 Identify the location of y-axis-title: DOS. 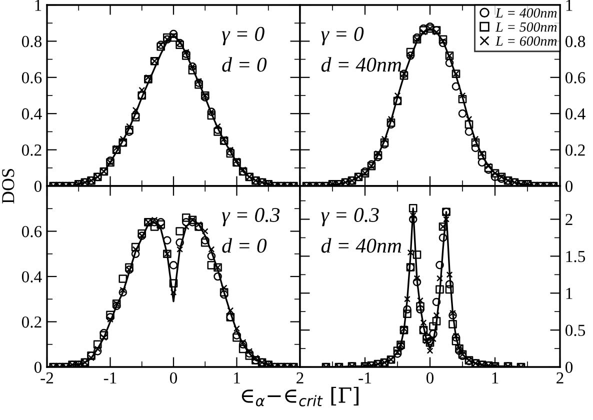
(8, 186).